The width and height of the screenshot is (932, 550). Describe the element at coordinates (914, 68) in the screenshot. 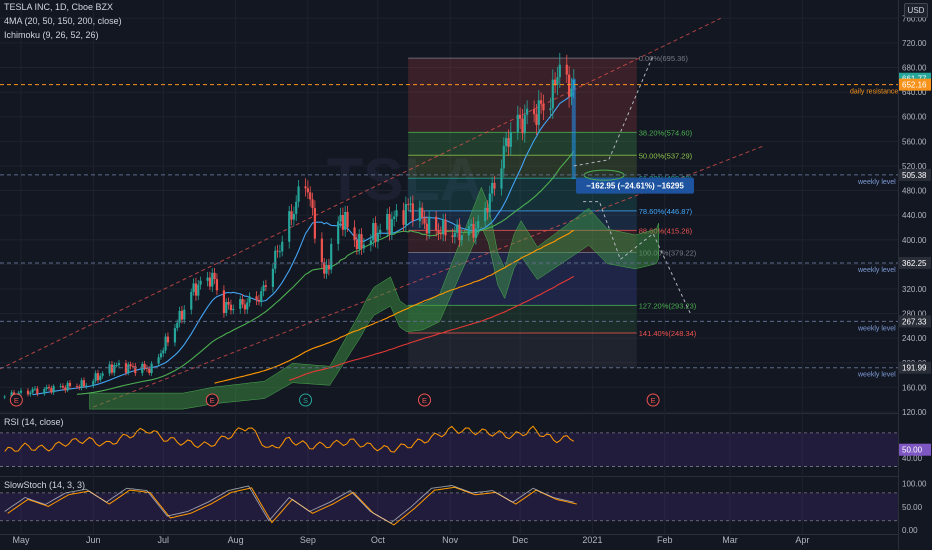

I see `price-tick-label: 680.00` at that location.